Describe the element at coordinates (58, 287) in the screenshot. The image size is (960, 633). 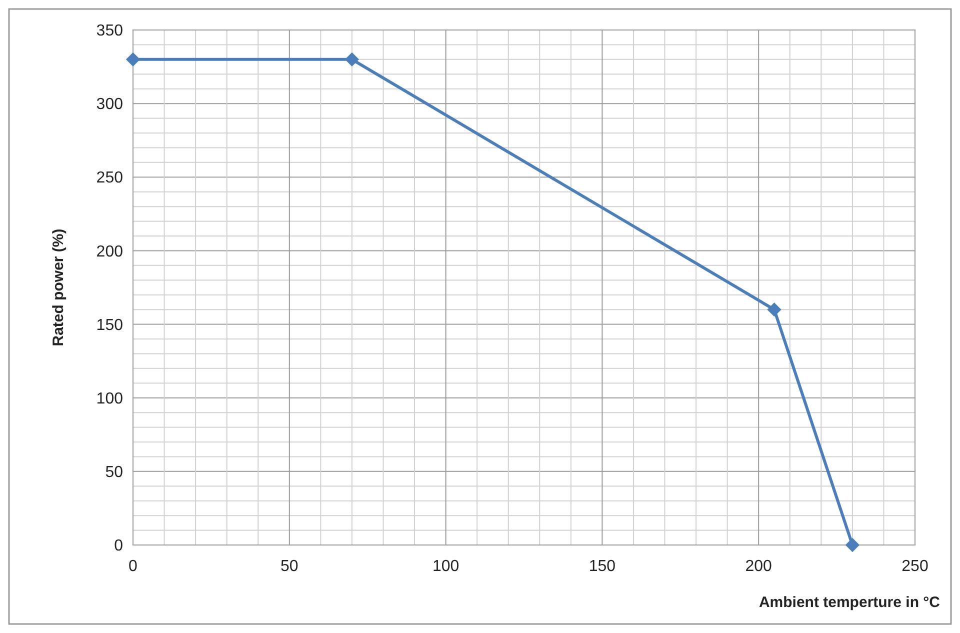
I see `y-axis-title: Rated power (%)` at that location.